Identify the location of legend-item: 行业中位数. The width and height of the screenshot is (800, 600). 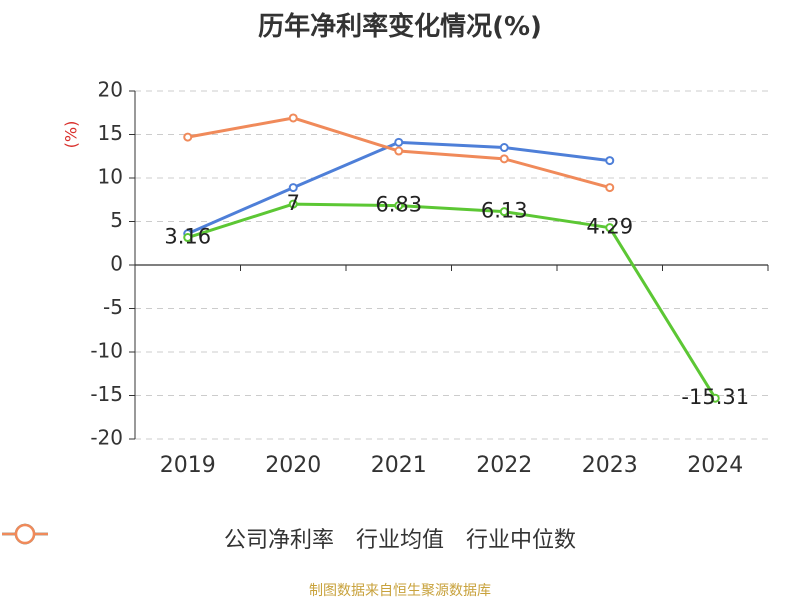
(289, 538).